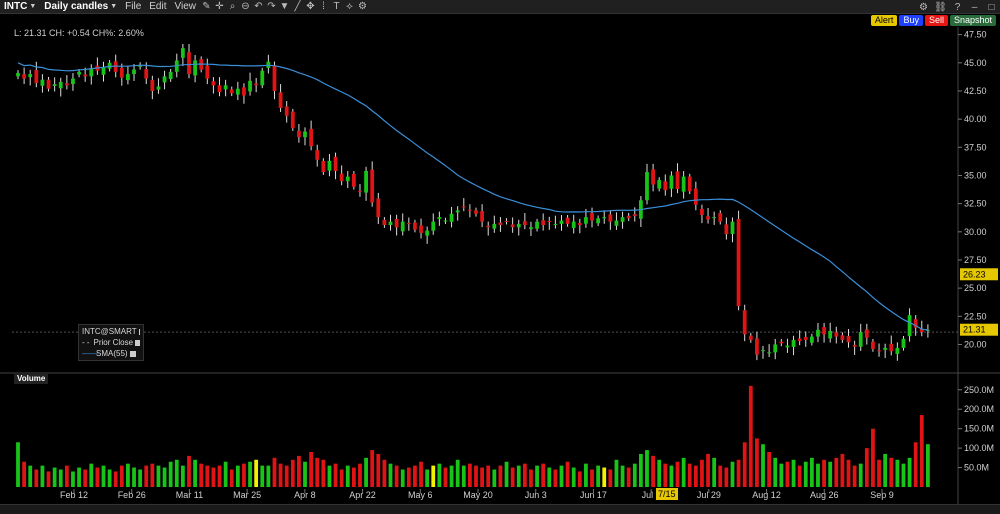  I want to click on menu-file: File, so click(133, 6).